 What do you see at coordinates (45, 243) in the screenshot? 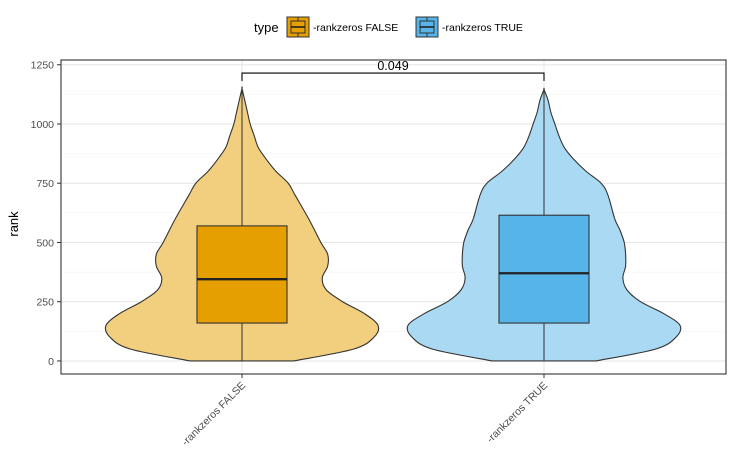
I see `y-tick-label: 500` at bounding box center [45, 243].